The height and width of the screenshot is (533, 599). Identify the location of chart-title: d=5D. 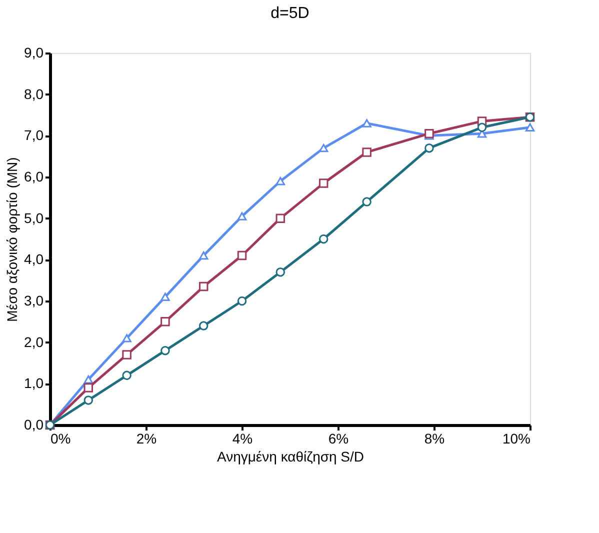
(290, 13).